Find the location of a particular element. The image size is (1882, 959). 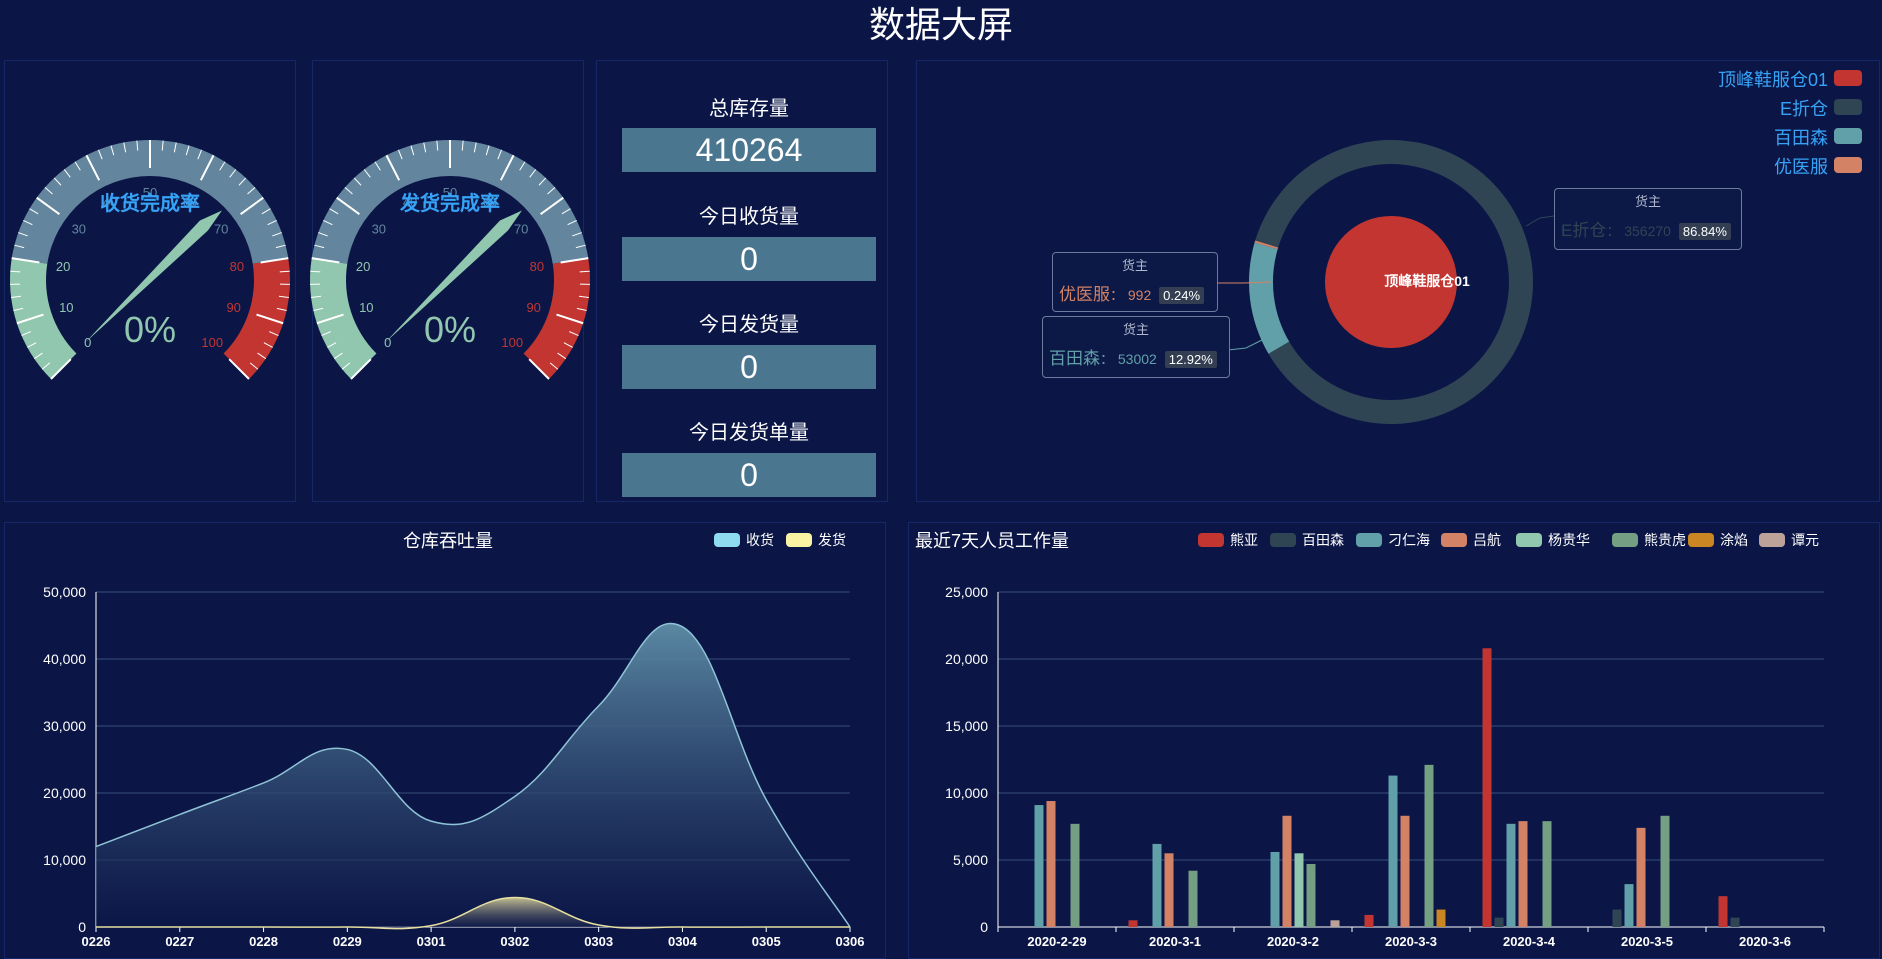

pie-legend-label: 顶峰鞋服仓01 is located at coordinates (1773, 79).